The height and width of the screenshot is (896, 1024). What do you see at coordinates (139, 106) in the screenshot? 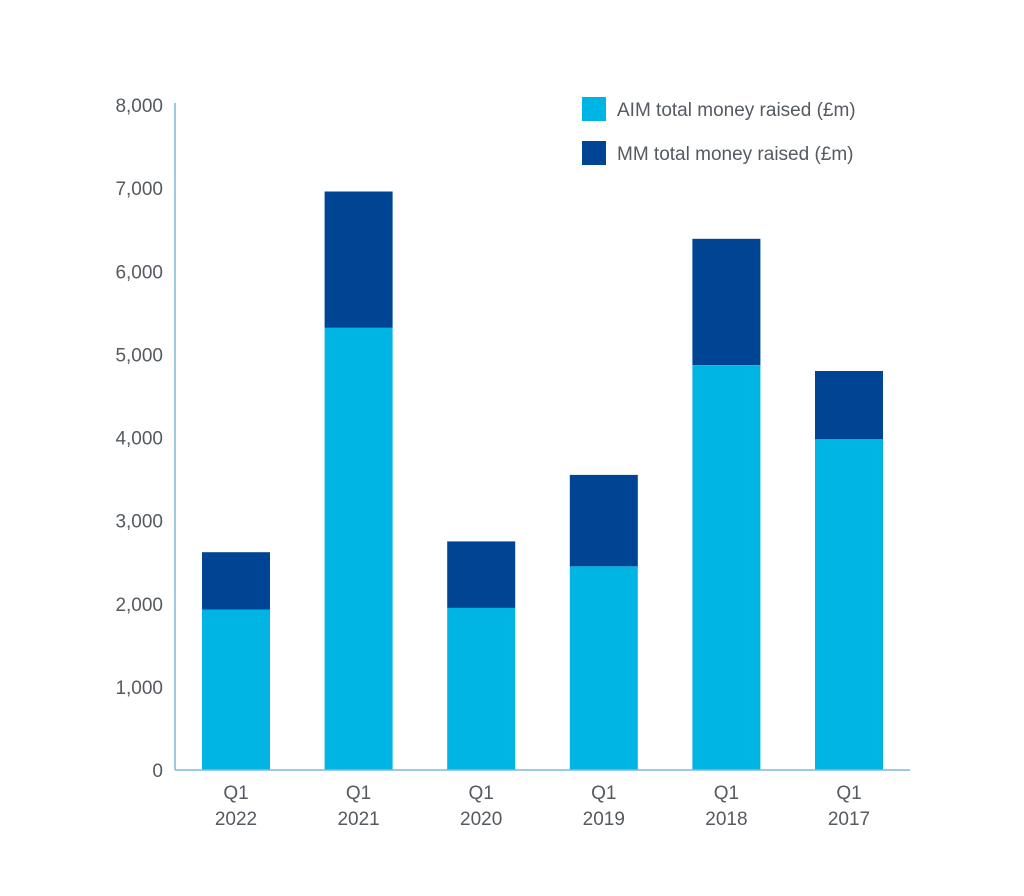
I see `y-tick-label: 8,000` at bounding box center [139, 106].